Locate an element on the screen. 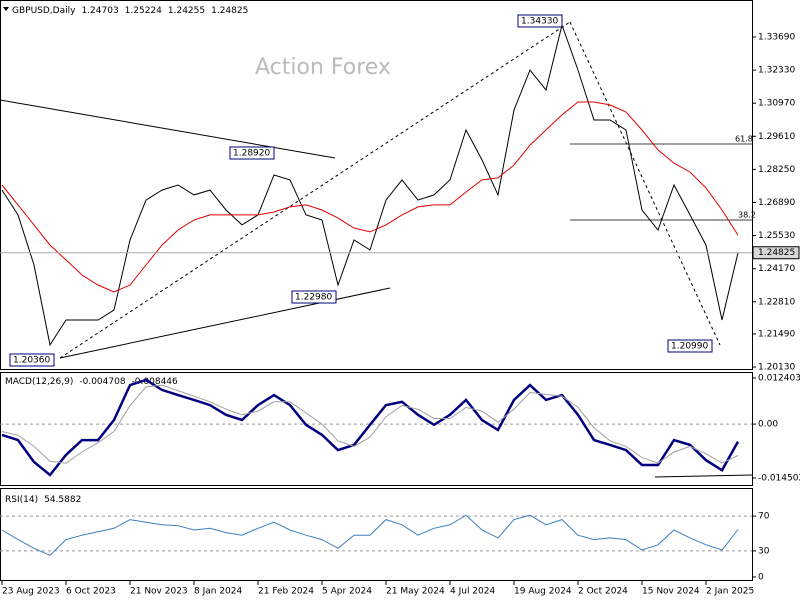  menu-arrow is located at coordinates (6, 9).